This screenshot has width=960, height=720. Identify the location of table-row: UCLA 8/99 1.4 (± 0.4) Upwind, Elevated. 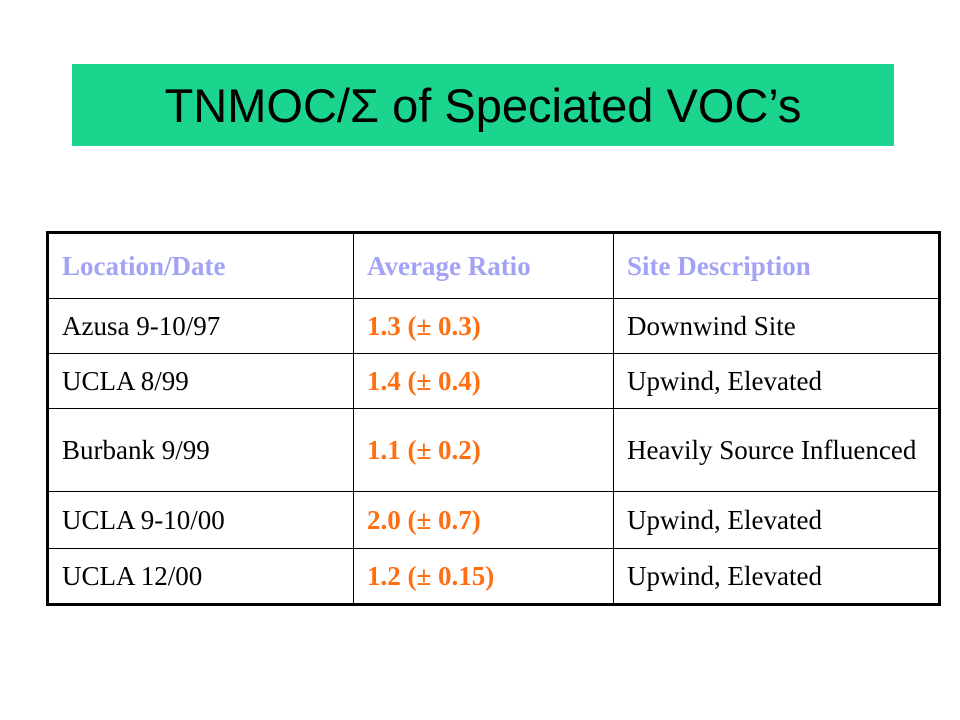
(493, 381).